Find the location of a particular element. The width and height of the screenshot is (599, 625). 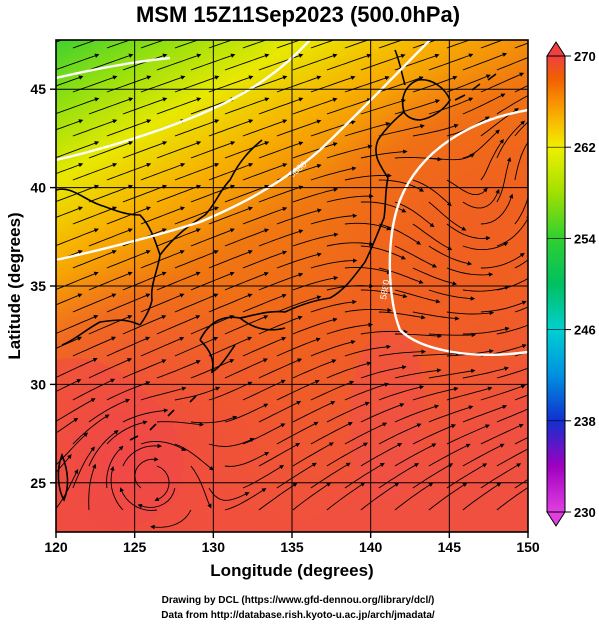

coast-shikoku is located at coordinates (262, 324).